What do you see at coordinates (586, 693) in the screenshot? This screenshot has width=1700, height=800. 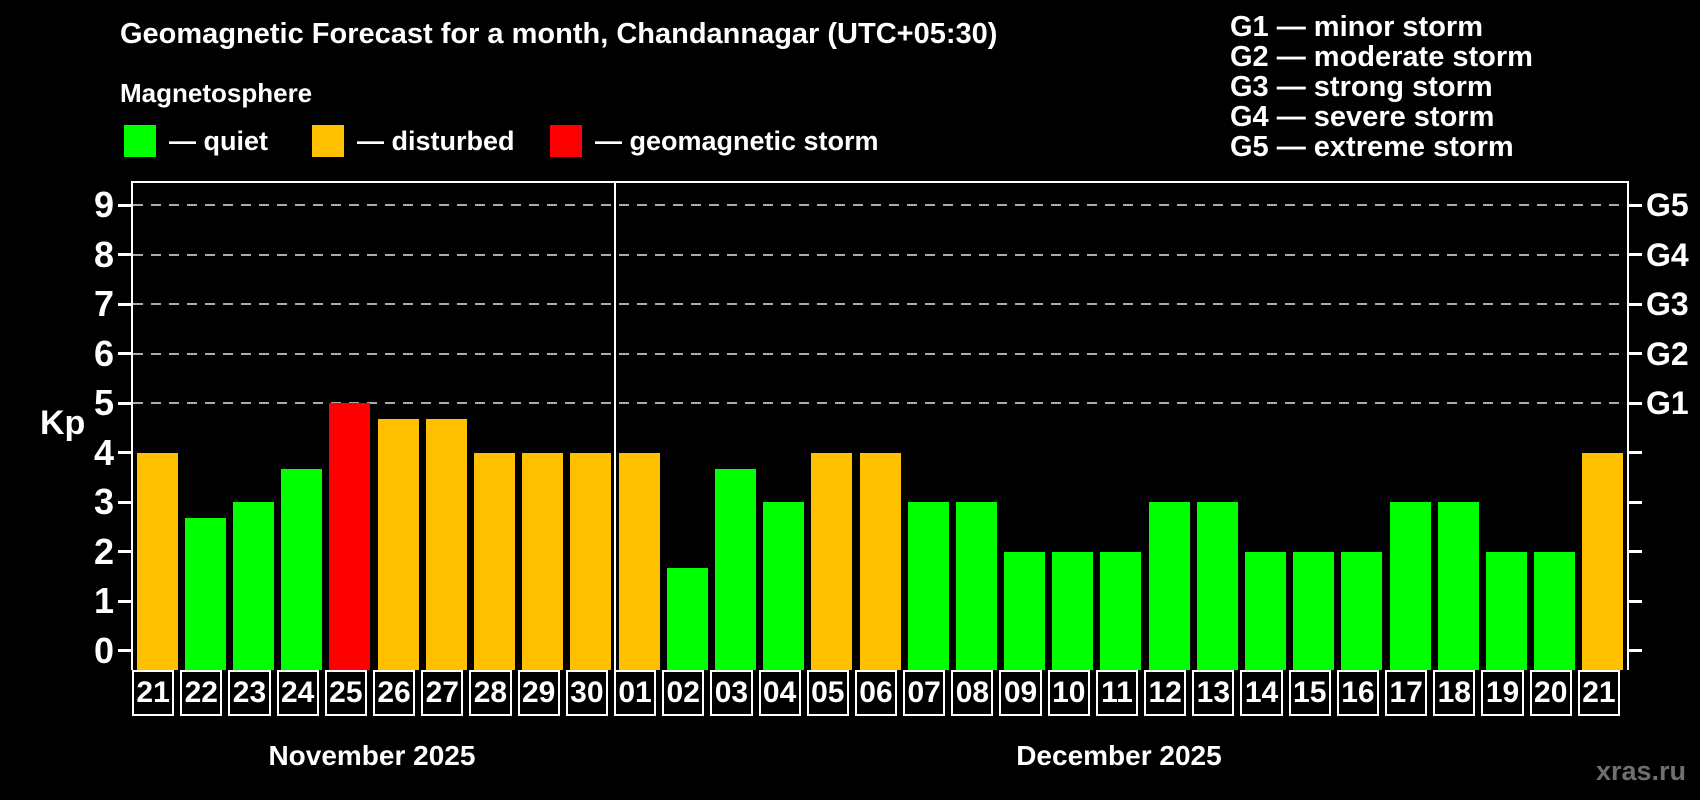 I see `date-cell: 30` at bounding box center [586, 693].